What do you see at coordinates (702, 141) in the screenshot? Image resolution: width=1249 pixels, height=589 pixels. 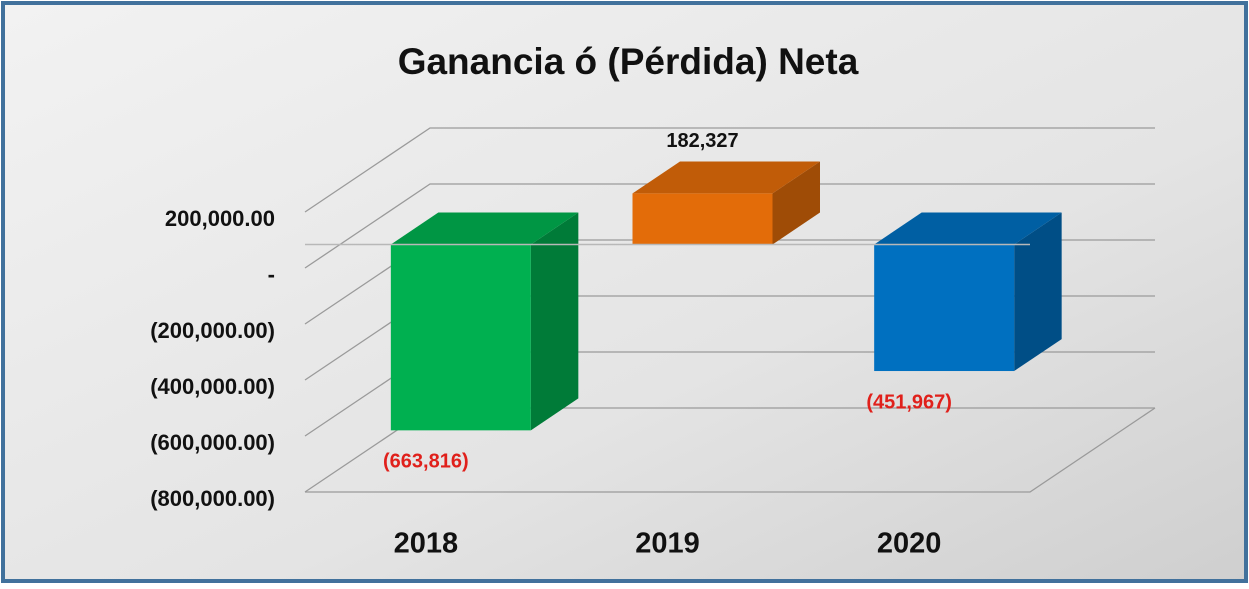 I see `value-label: 182,327` at bounding box center [702, 141].